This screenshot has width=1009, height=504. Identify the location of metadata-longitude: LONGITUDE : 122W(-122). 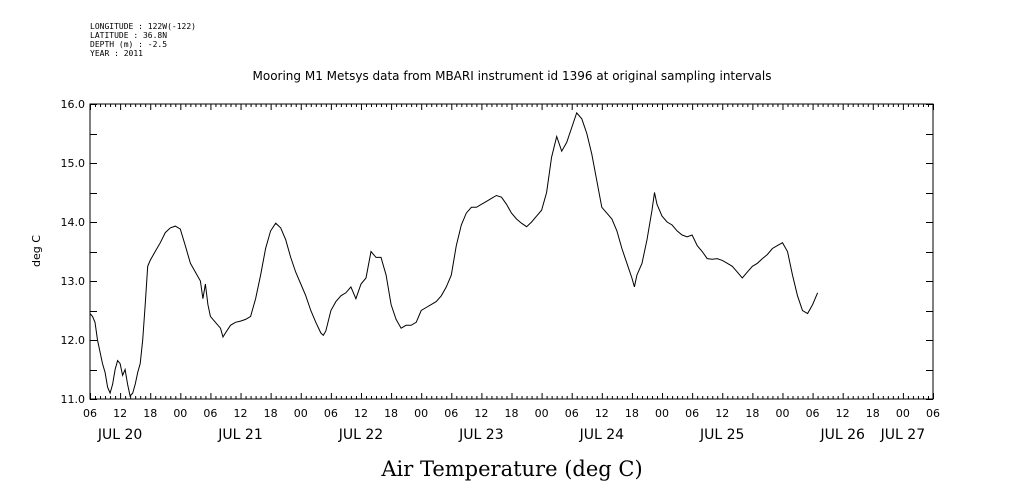
(143, 26).